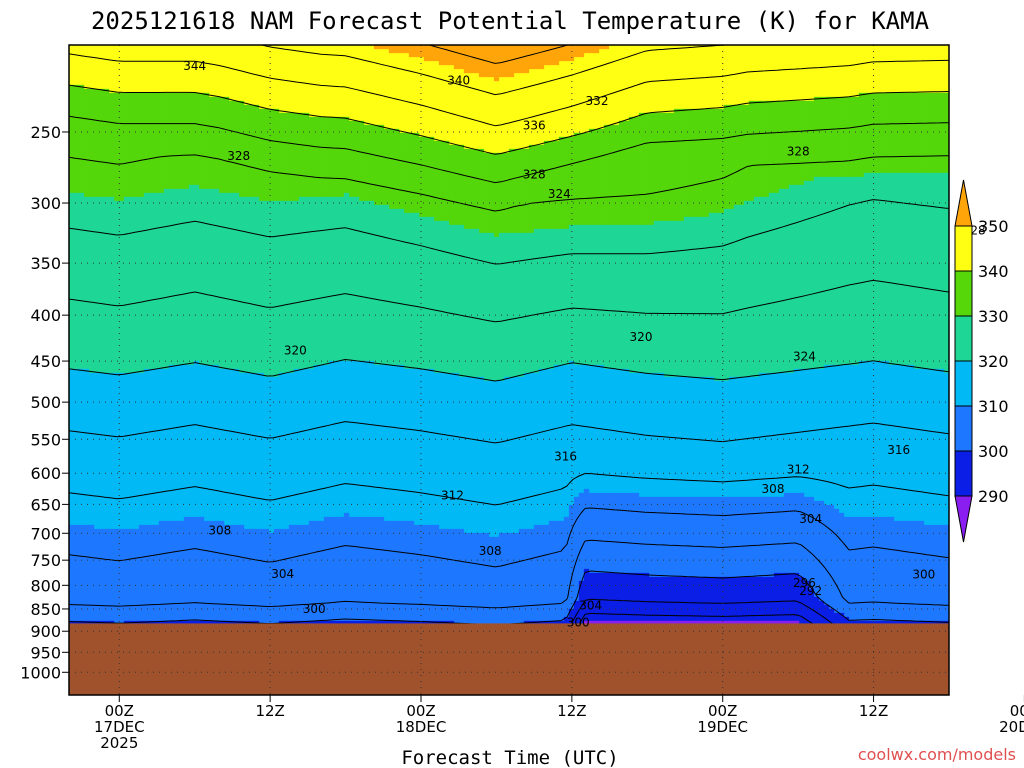 The width and height of the screenshot is (1024, 768). I want to click on contour-label-22: 300, so click(923, 574).